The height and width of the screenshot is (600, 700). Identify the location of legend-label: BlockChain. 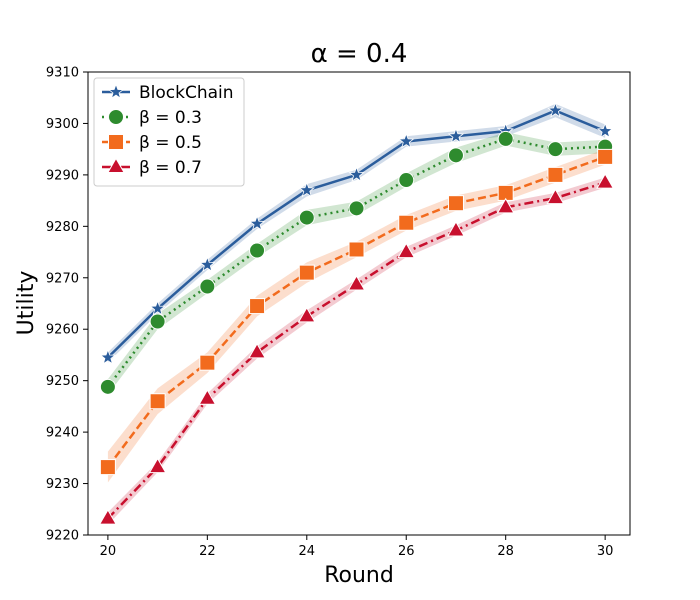
(186, 93).